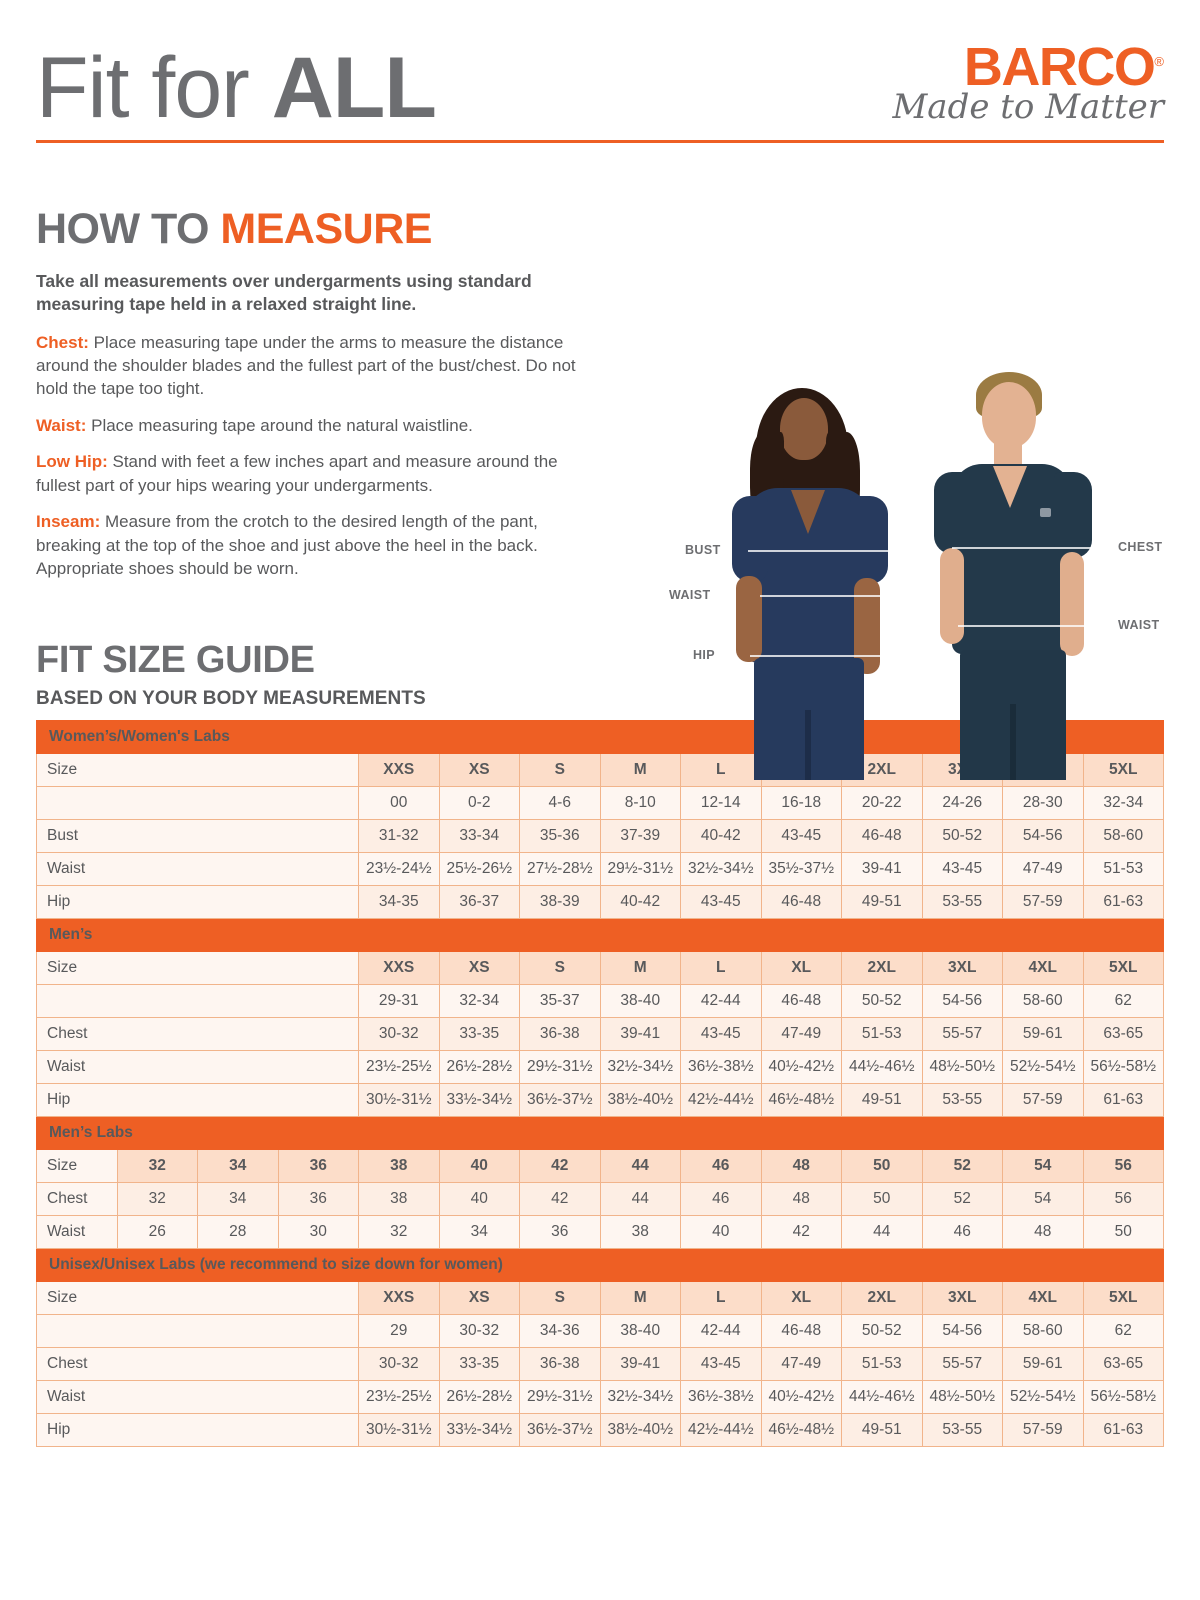 This screenshot has height=1600, width=1200. I want to click on numeric-size-cell: 34-36, so click(560, 1330).